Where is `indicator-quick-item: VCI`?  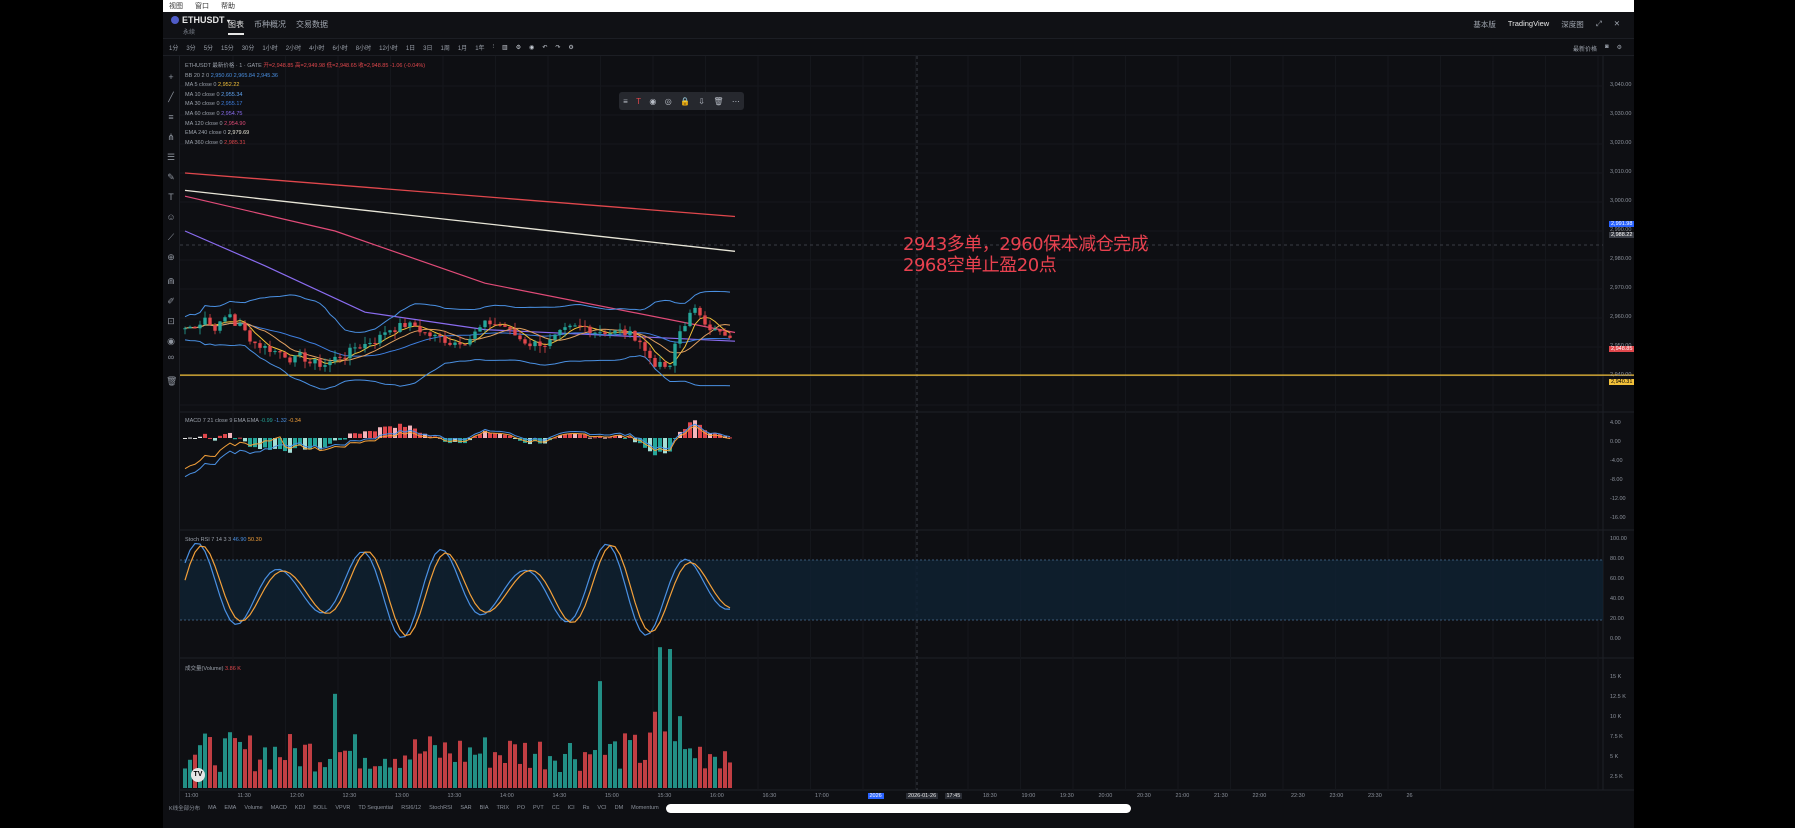
indicator-quick-item: VCI is located at coordinates (602, 808).